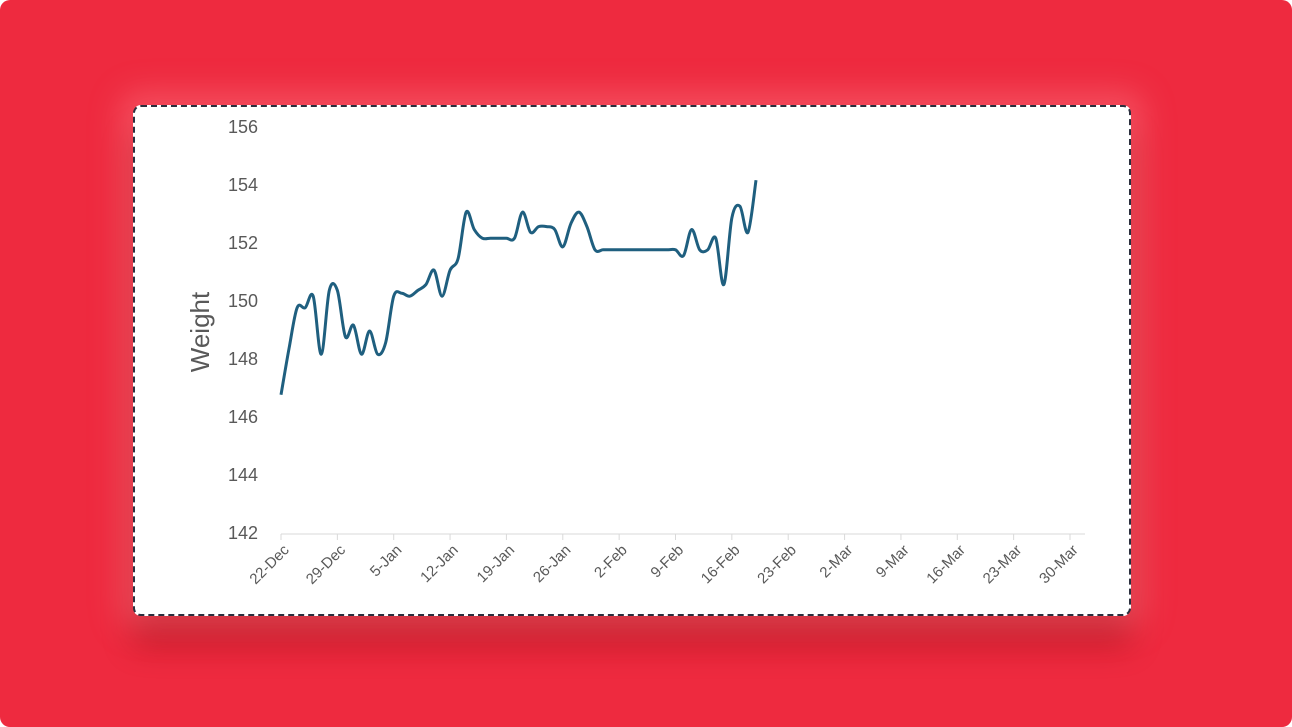 This screenshot has height=727, width=1292. I want to click on x-tick-label: 23-Mar, so click(1003, 565).